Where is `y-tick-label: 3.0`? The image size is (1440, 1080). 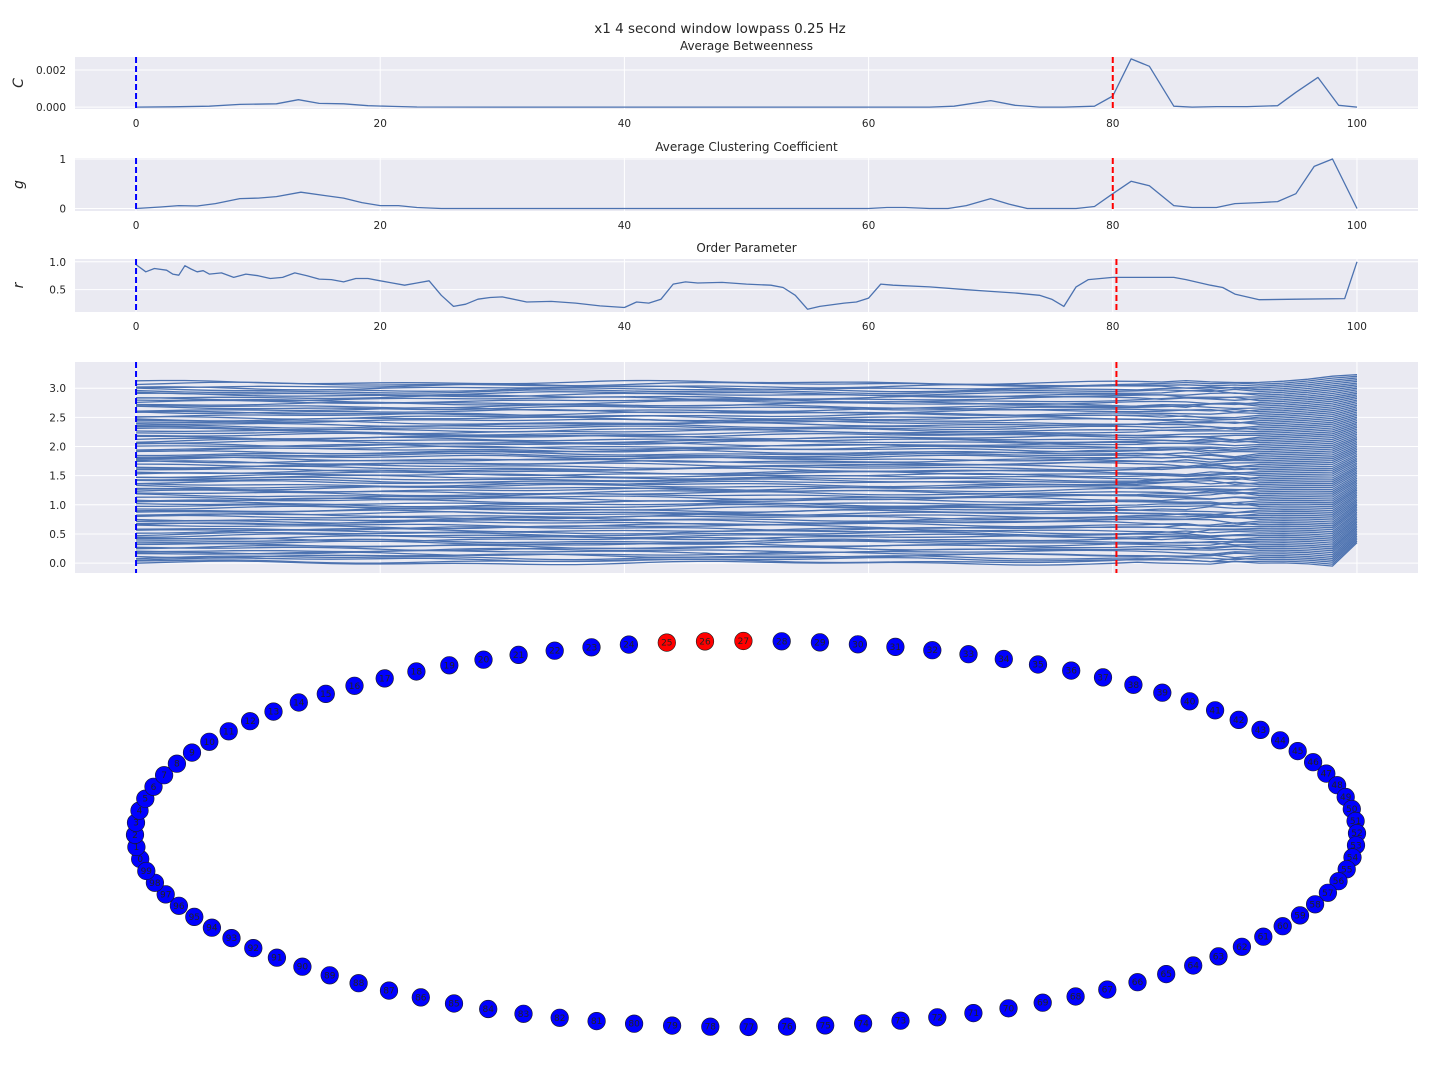 y-tick-label: 3.0 is located at coordinates (57, 389).